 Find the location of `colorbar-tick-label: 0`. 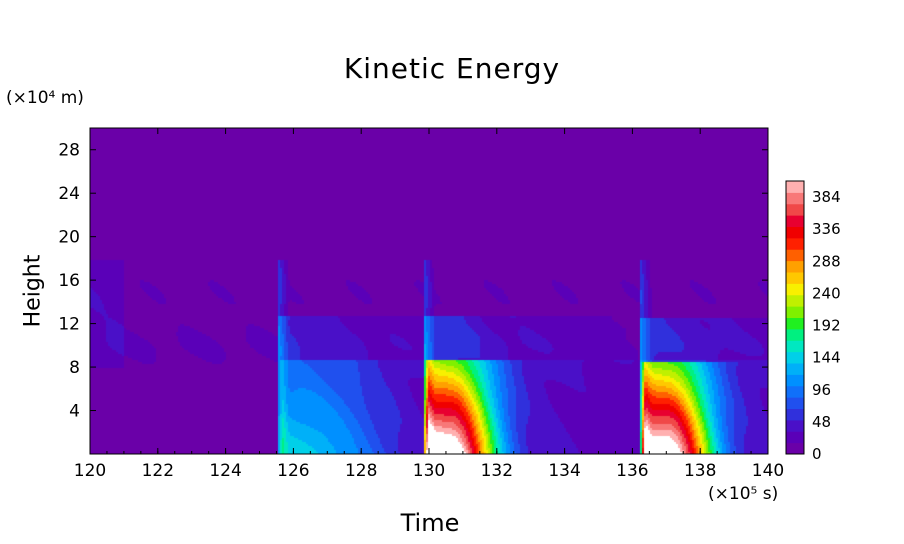

colorbar-tick-label: 0 is located at coordinates (817, 454).